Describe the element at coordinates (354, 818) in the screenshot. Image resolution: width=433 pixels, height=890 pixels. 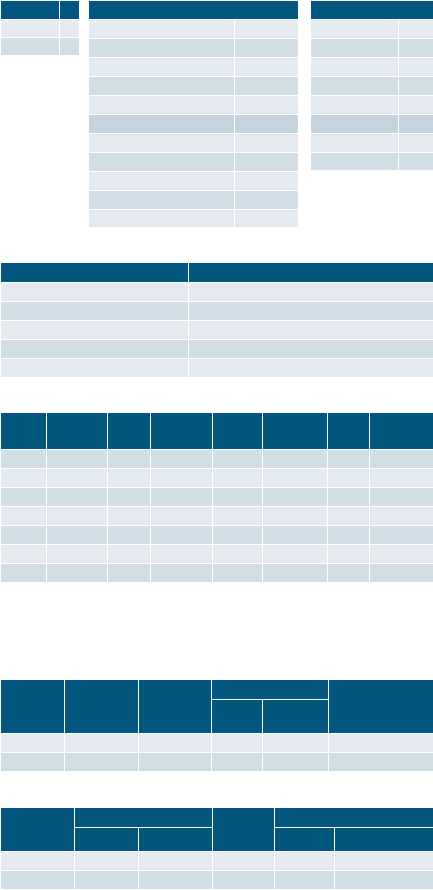
I see `group-header` at that location.